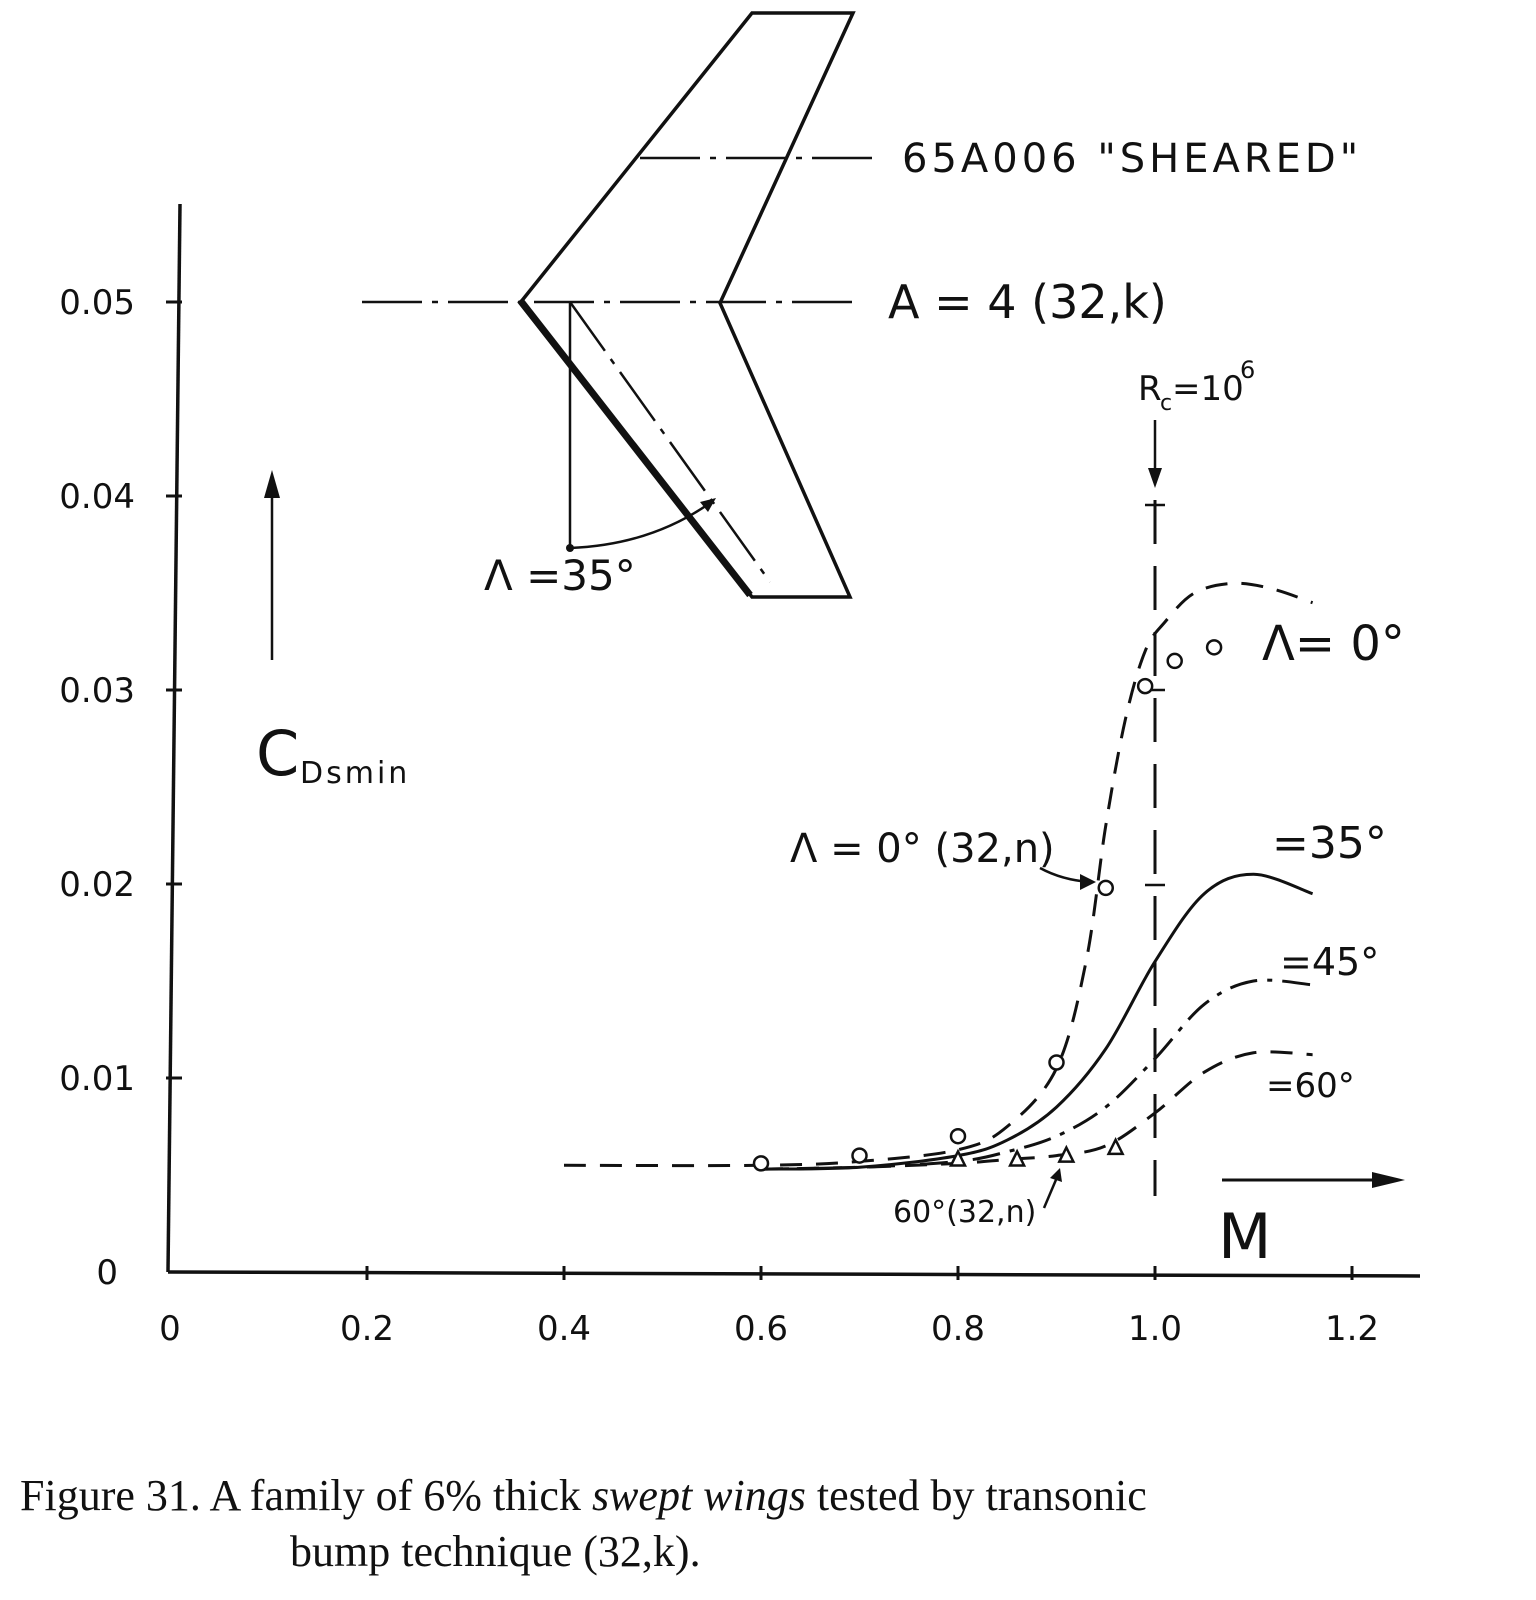  I want to click on marker-label-rest: =10, so click(1208, 389).